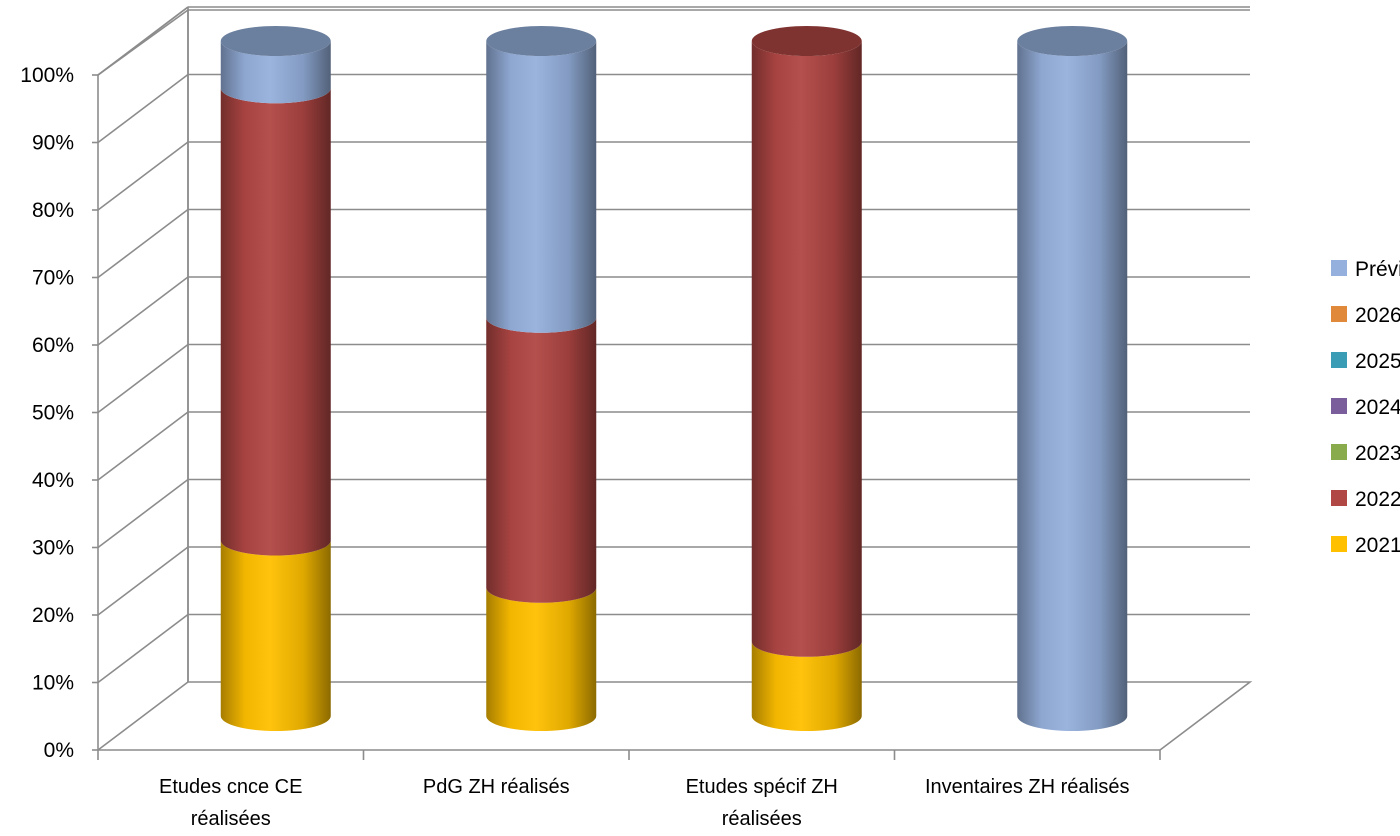  What do you see at coordinates (47, 75) in the screenshot?
I see `y-tick-label: 100%` at bounding box center [47, 75].